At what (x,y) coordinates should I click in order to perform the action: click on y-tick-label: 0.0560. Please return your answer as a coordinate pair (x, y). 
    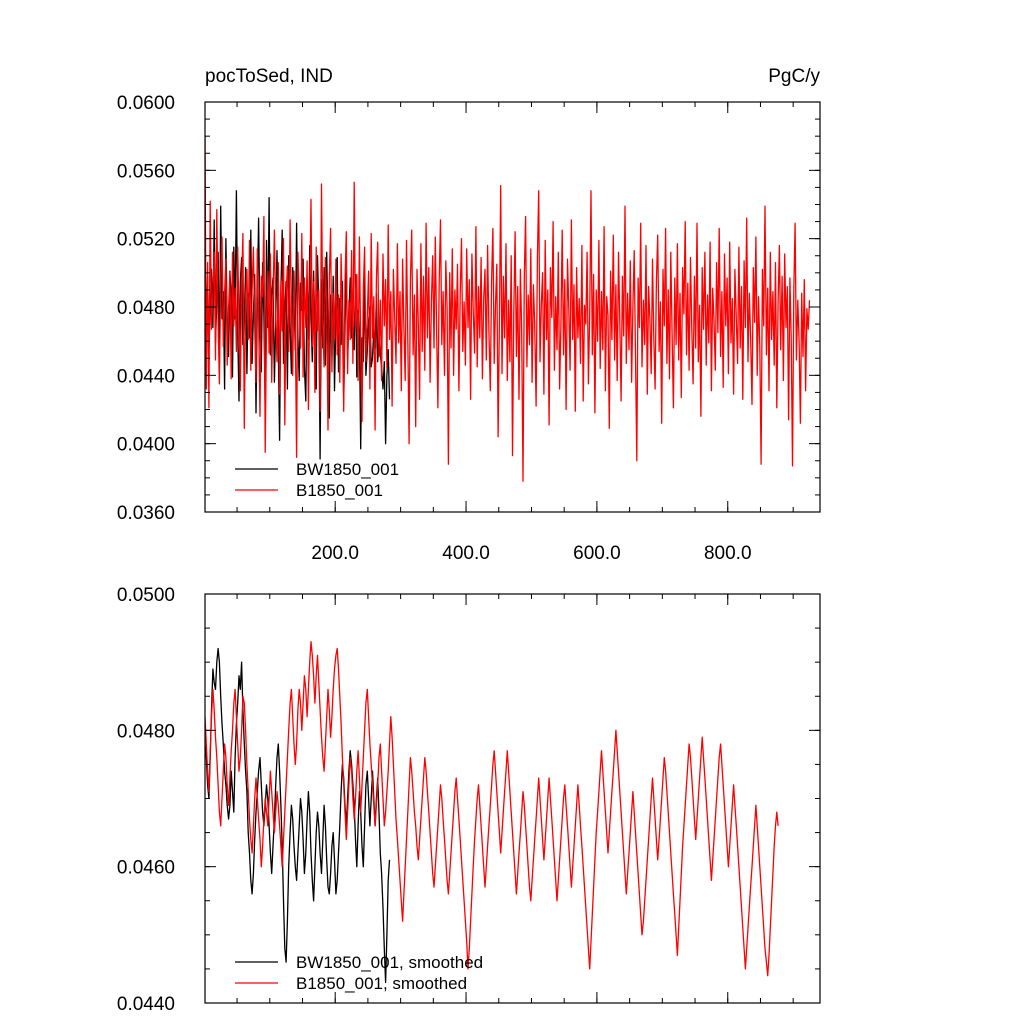
    Looking at the image, I should click on (146, 171).